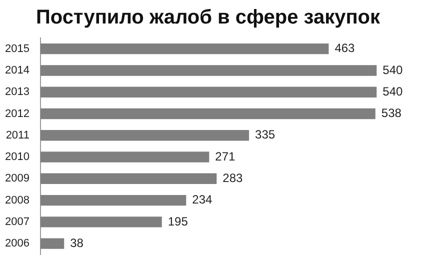 This screenshot has height=264, width=448. What do you see at coordinates (209, 17) in the screenshot?
I see `chart-title: Поступило жалоб в сфере закупок` at bounding box center [209, 17].